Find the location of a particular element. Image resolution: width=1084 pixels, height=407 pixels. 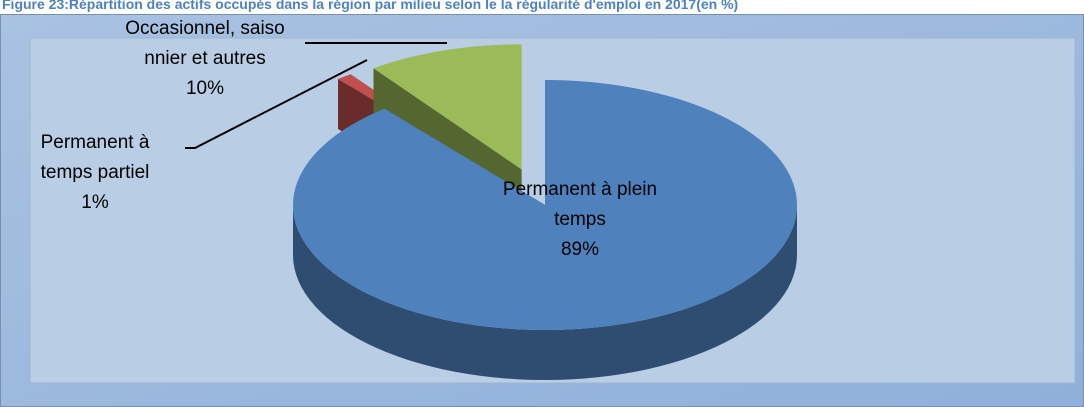

data-label: nnier et autres is located at coordinates (204, 58).